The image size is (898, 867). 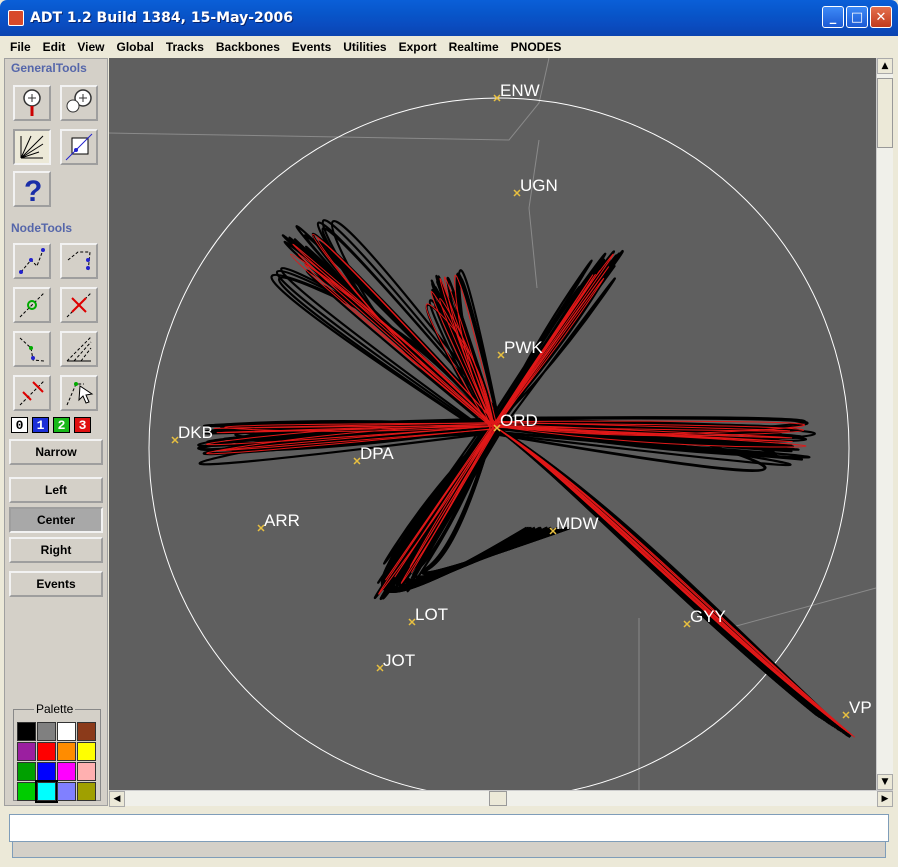 What do you see at coordinates (61, 425) in the screenshot?
I see `level-2: 2` at bounding box center [61, 425].